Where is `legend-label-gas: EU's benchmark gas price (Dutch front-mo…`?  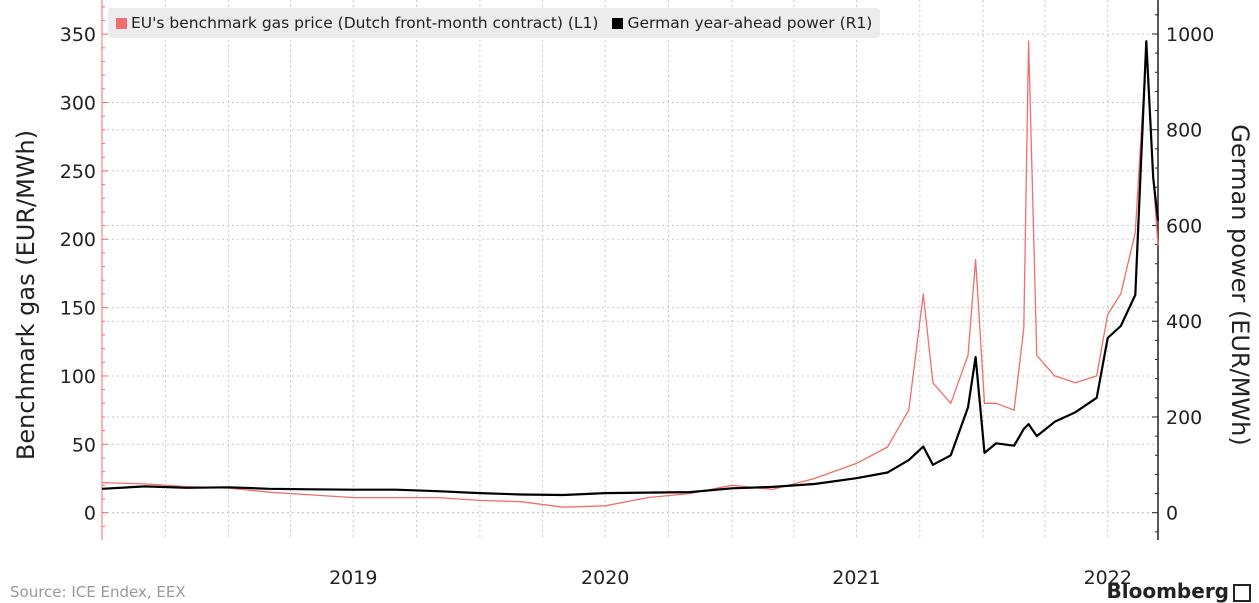
legend-label-gas: EU's benchmark gas price (Dutch front-mo… is located at coordinates (365, 23).